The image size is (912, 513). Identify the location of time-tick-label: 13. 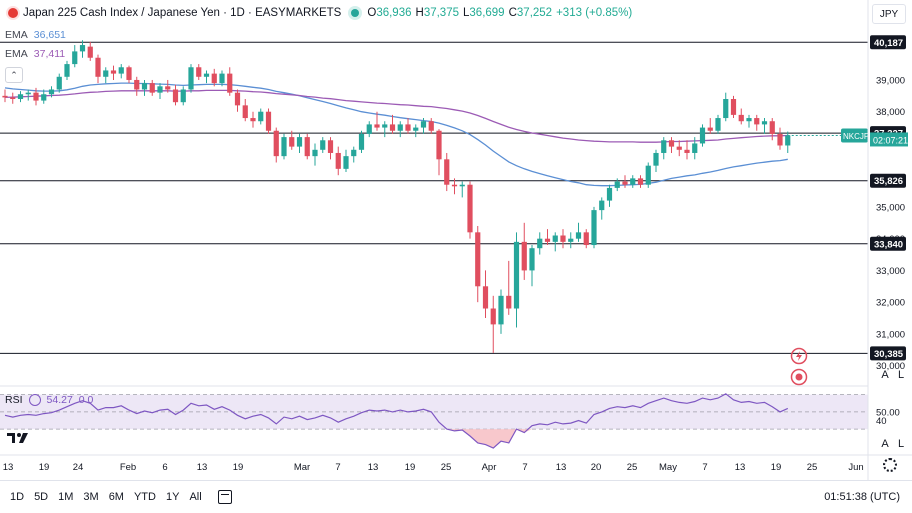
(8, 467).